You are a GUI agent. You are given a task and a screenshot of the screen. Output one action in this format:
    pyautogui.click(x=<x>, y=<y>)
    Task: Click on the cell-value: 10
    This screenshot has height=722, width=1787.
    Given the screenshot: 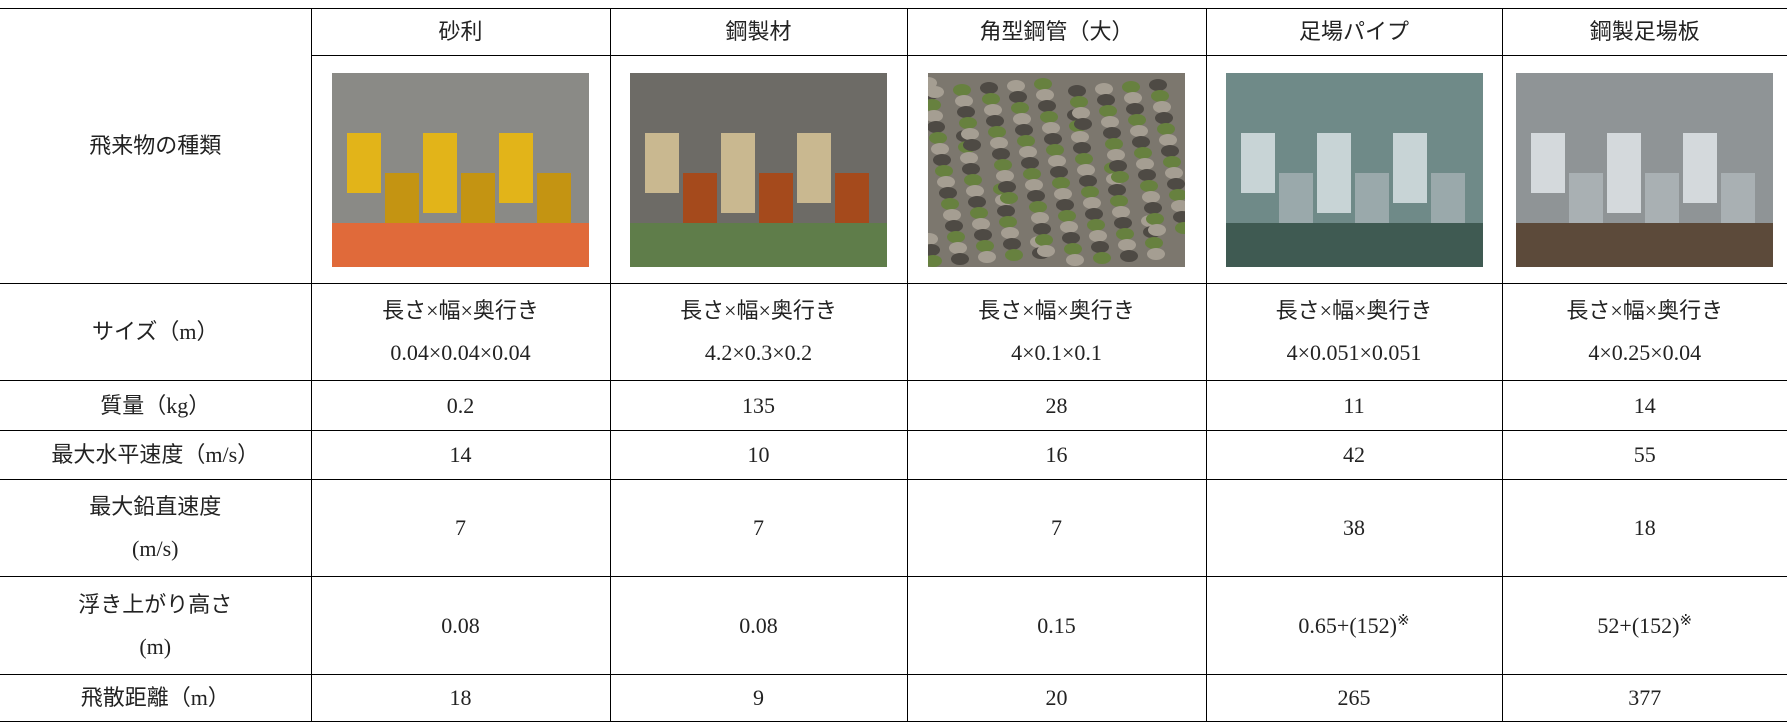 What is the action you would take?
    pyautogui.click(x=759, y=455)
    